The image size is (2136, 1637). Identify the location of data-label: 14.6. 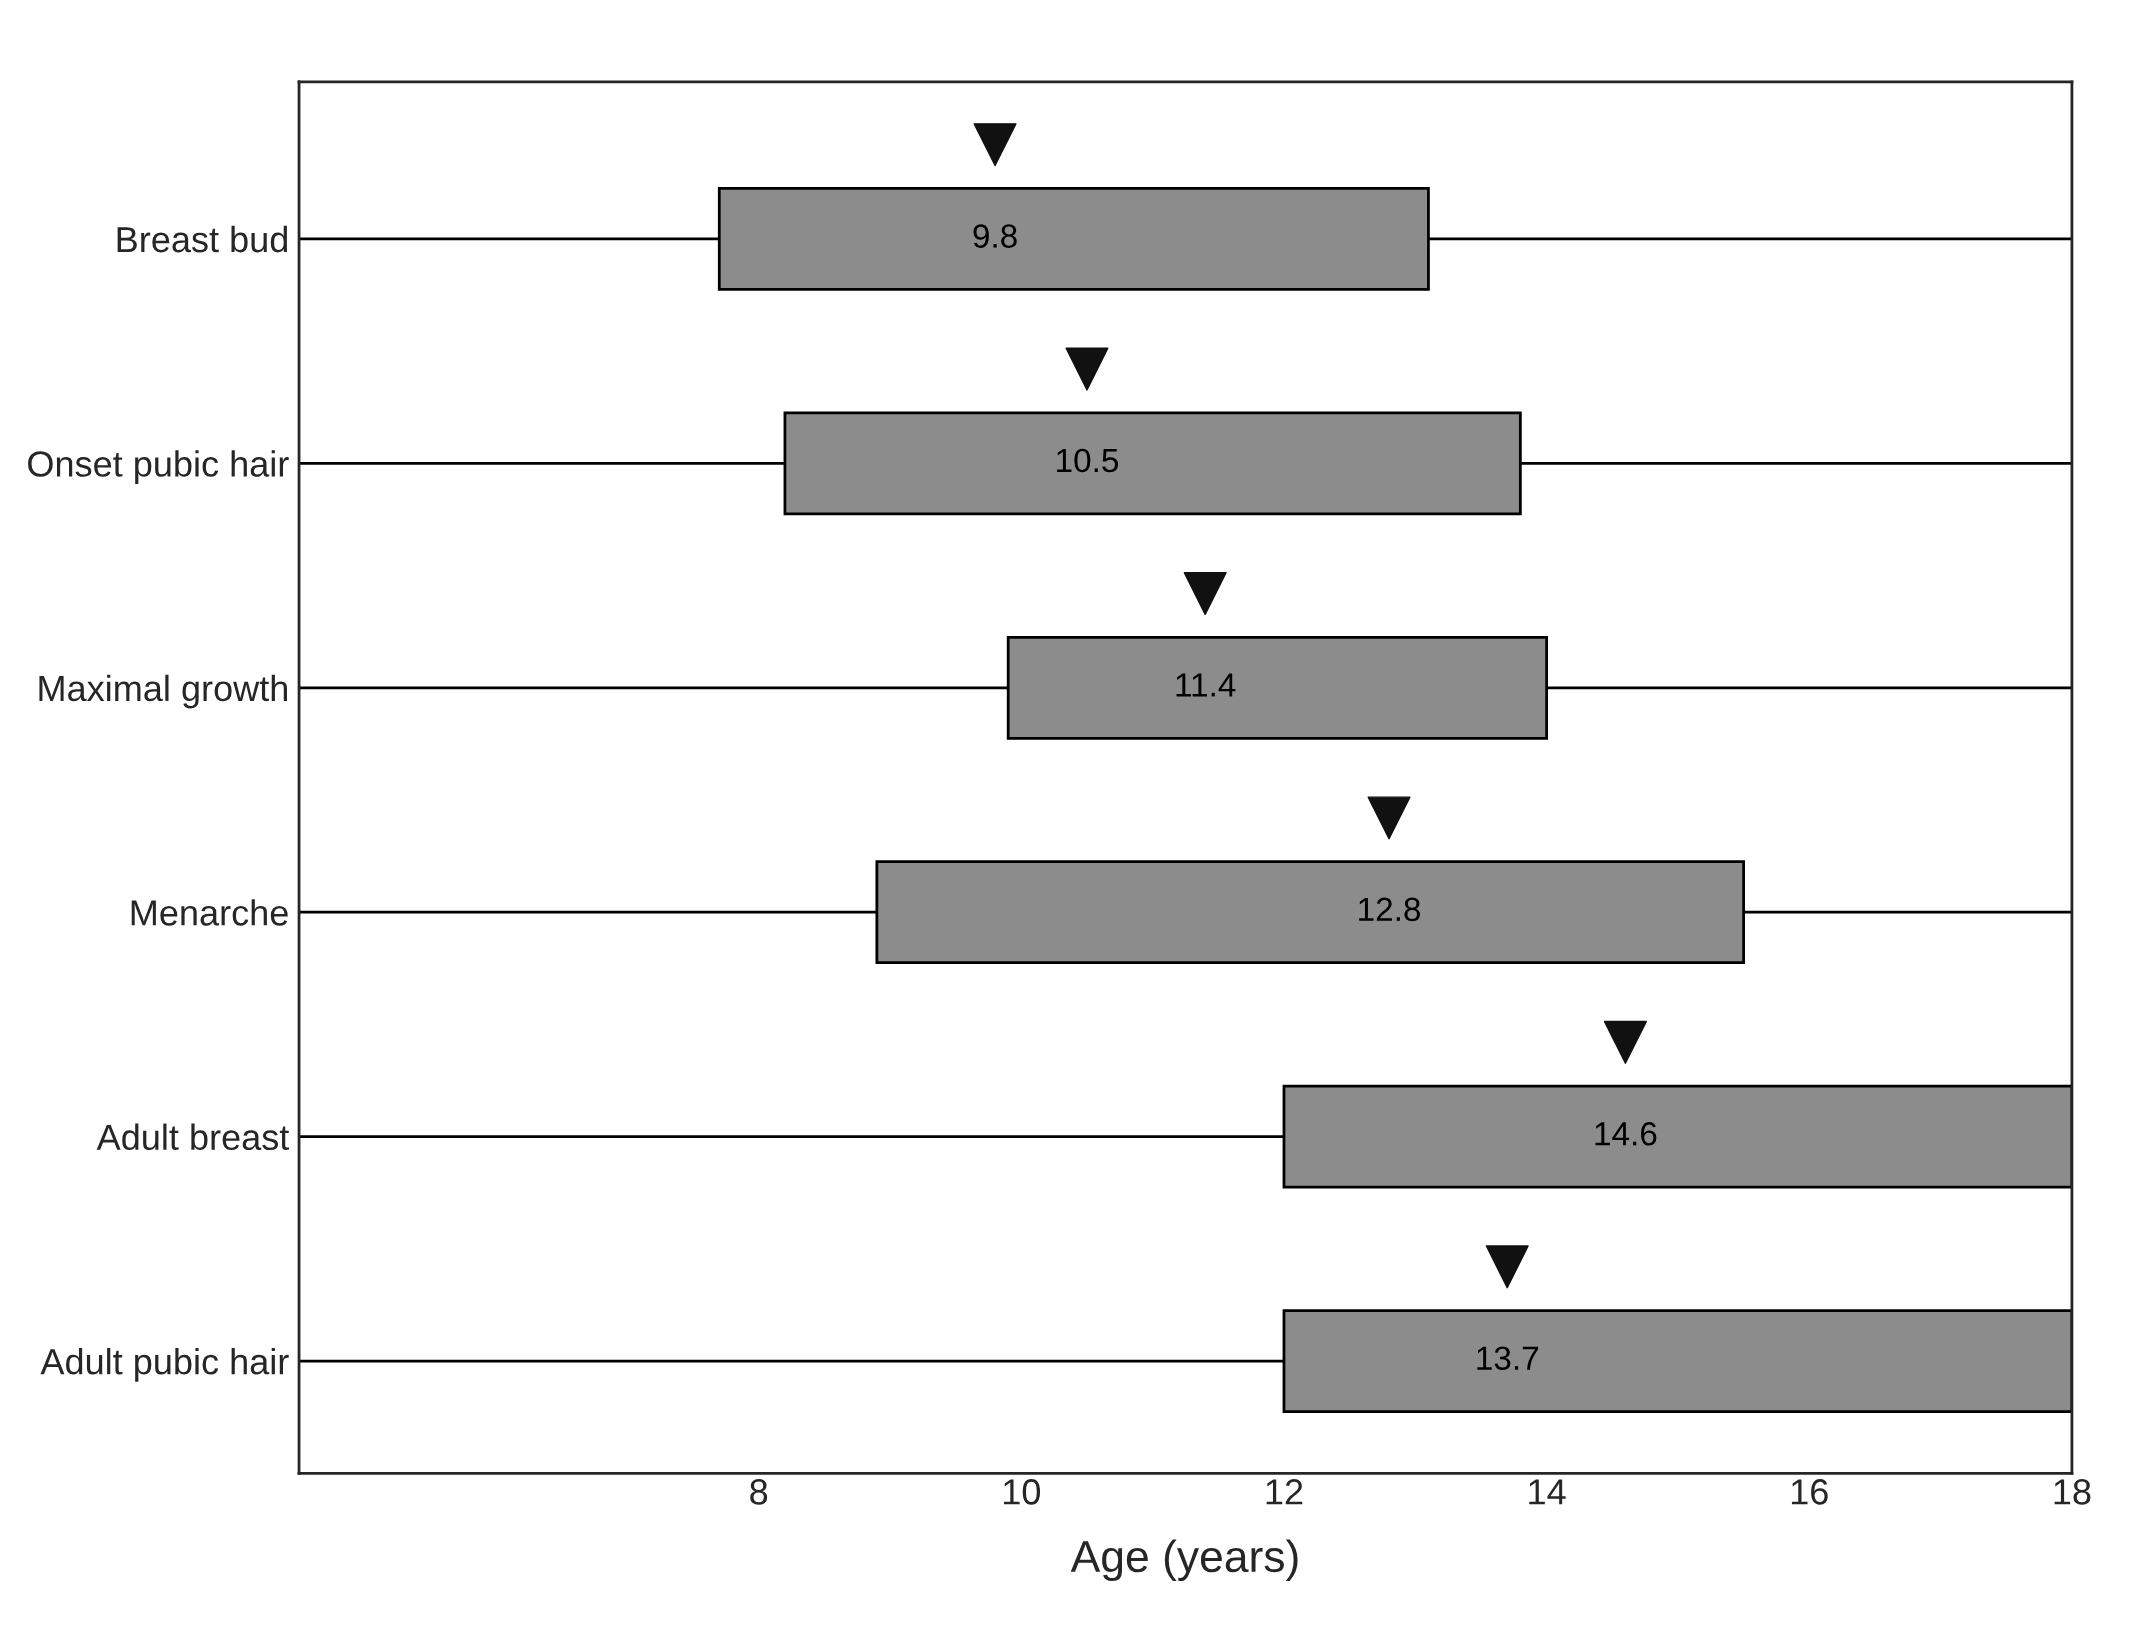
(1626, 1134).